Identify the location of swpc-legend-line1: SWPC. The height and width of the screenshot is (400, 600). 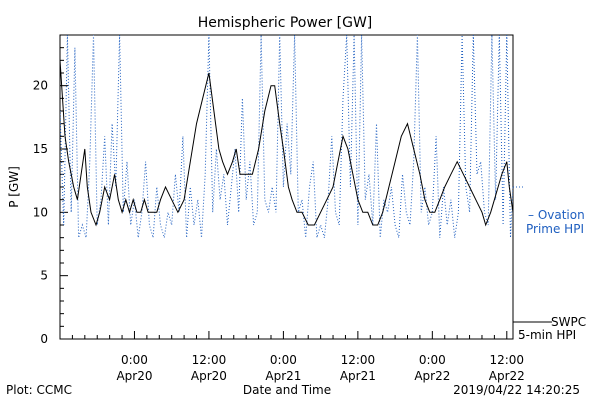
(568, 322).